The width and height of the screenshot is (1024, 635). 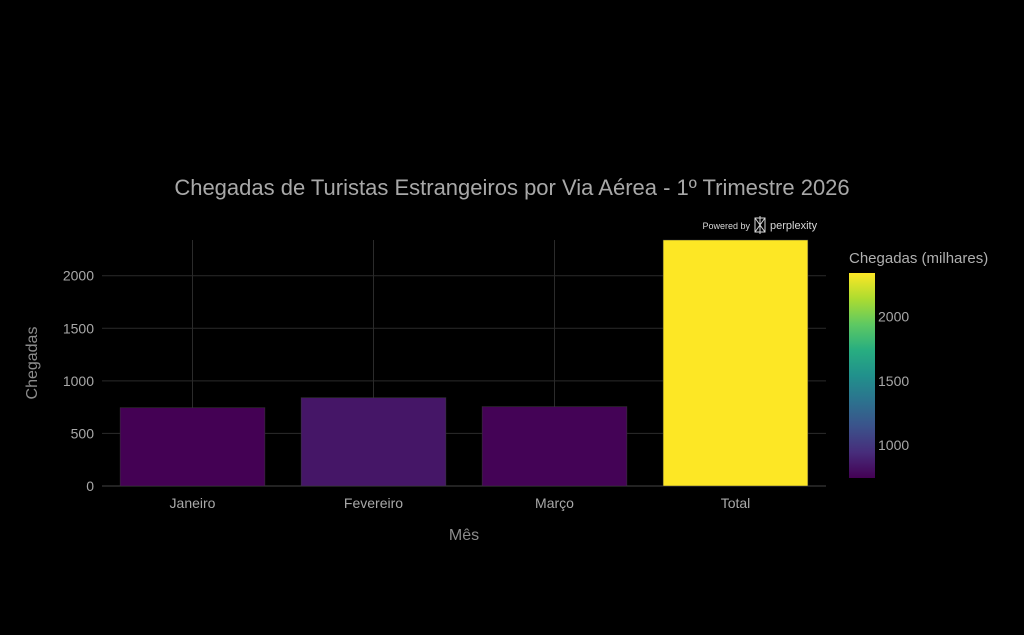 I want to click on y-tick-label: 500, so click(x=83, y=433).